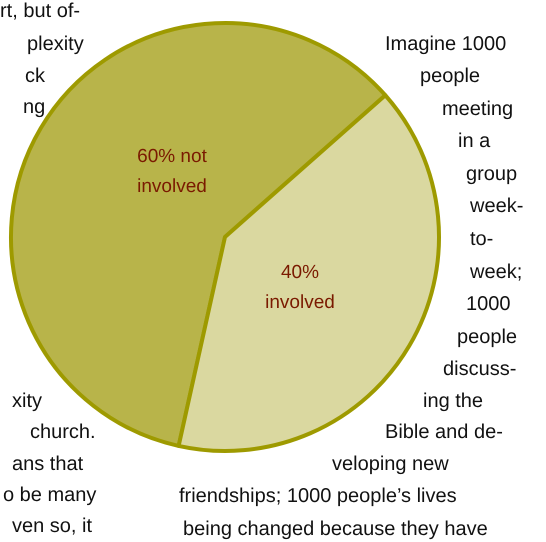  I want to click on text: Bible and de-, so click(444, 432).